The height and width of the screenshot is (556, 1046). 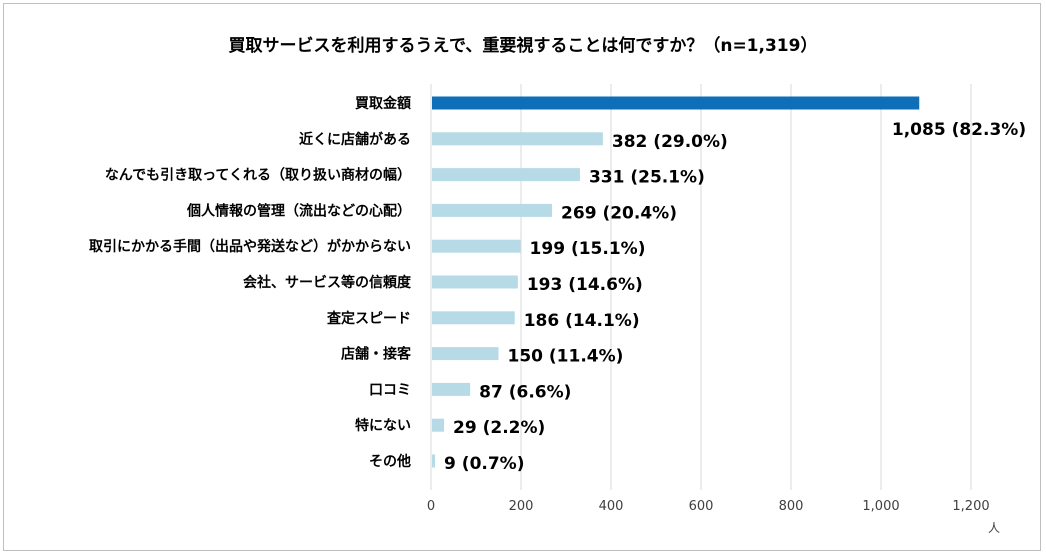 I want to click on category-label: なんでも引き取ってくれる（取り扱い商材の幅）, so click(x=258, y=175).